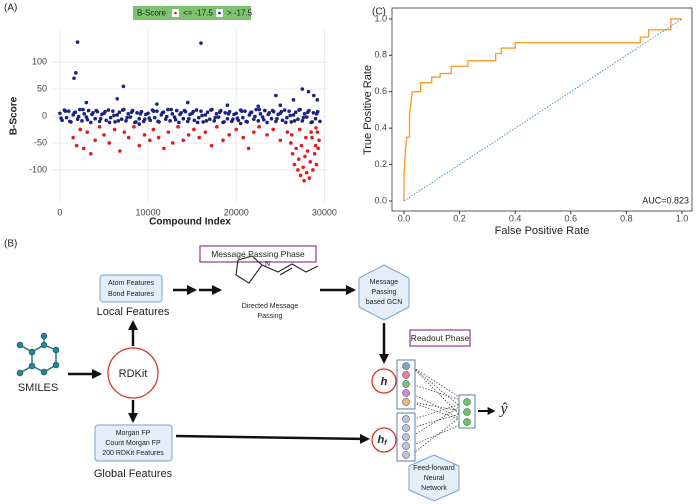 The image size is (700, 504). I want to click on gcn-hexagon, so click(384, 292).